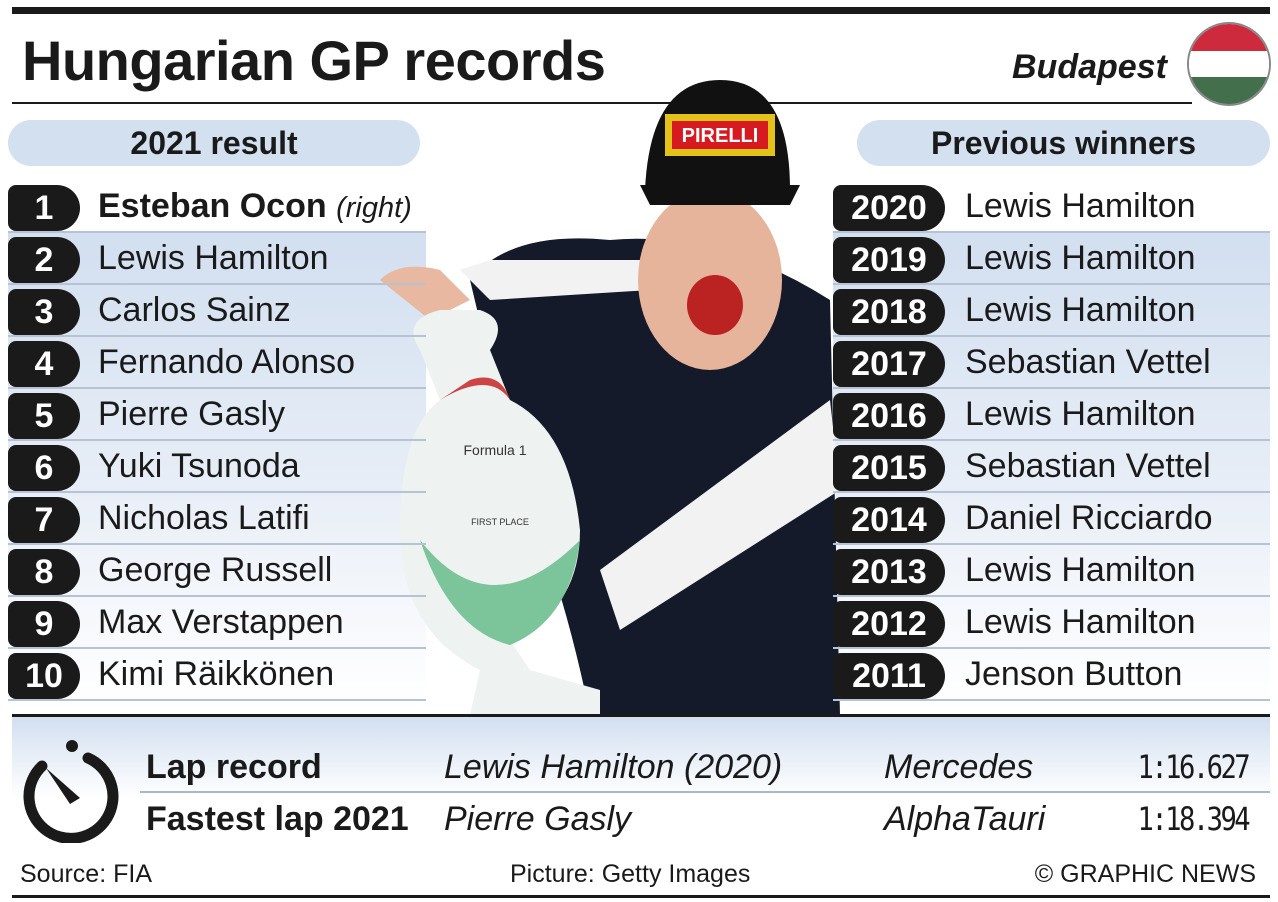 The width and height of the screenshot is (1278, 902). I want to click on winner-row: 2015 Sebastian Vettel, so click(1051, 467).